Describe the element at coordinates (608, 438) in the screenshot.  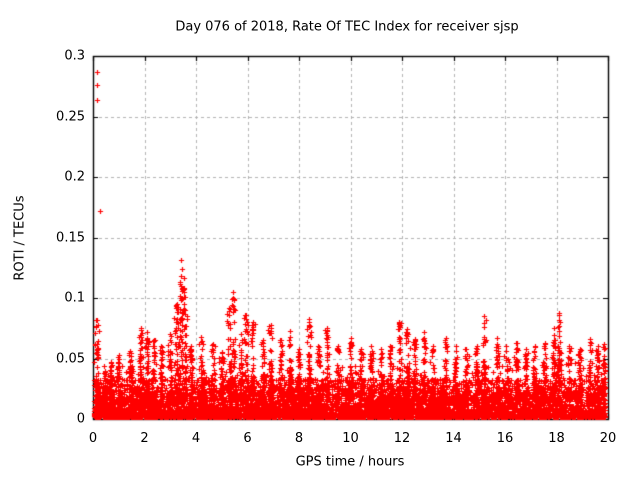
I see `x-tick-label: 20` at that location.